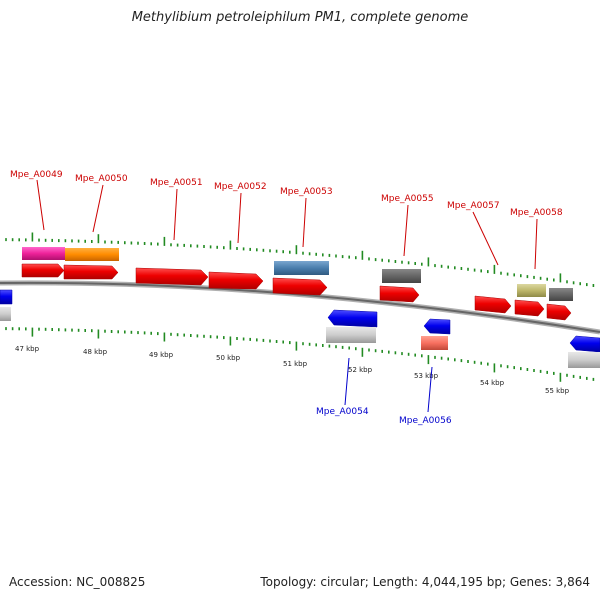  What do you see at coordinates (401, 276) in the screenshot?
I see `feature-darkgray` at bounding box center [401, 276].